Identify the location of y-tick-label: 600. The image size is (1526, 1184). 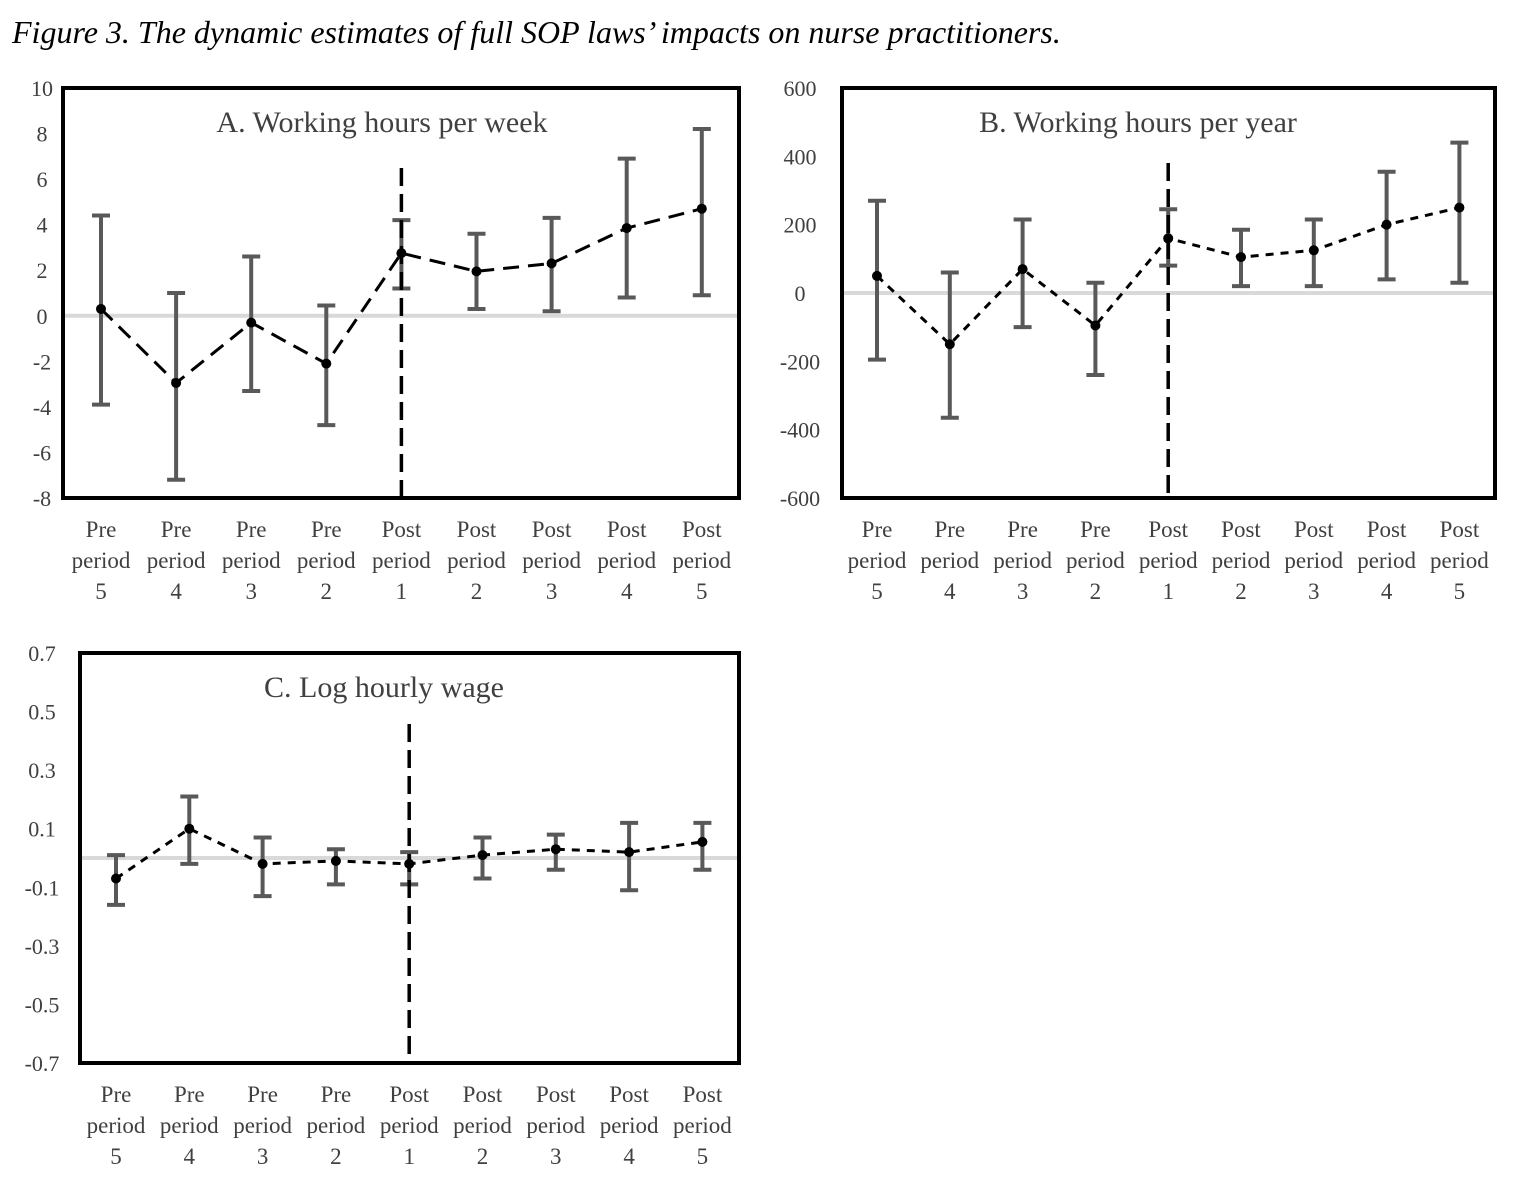
(800, 88).